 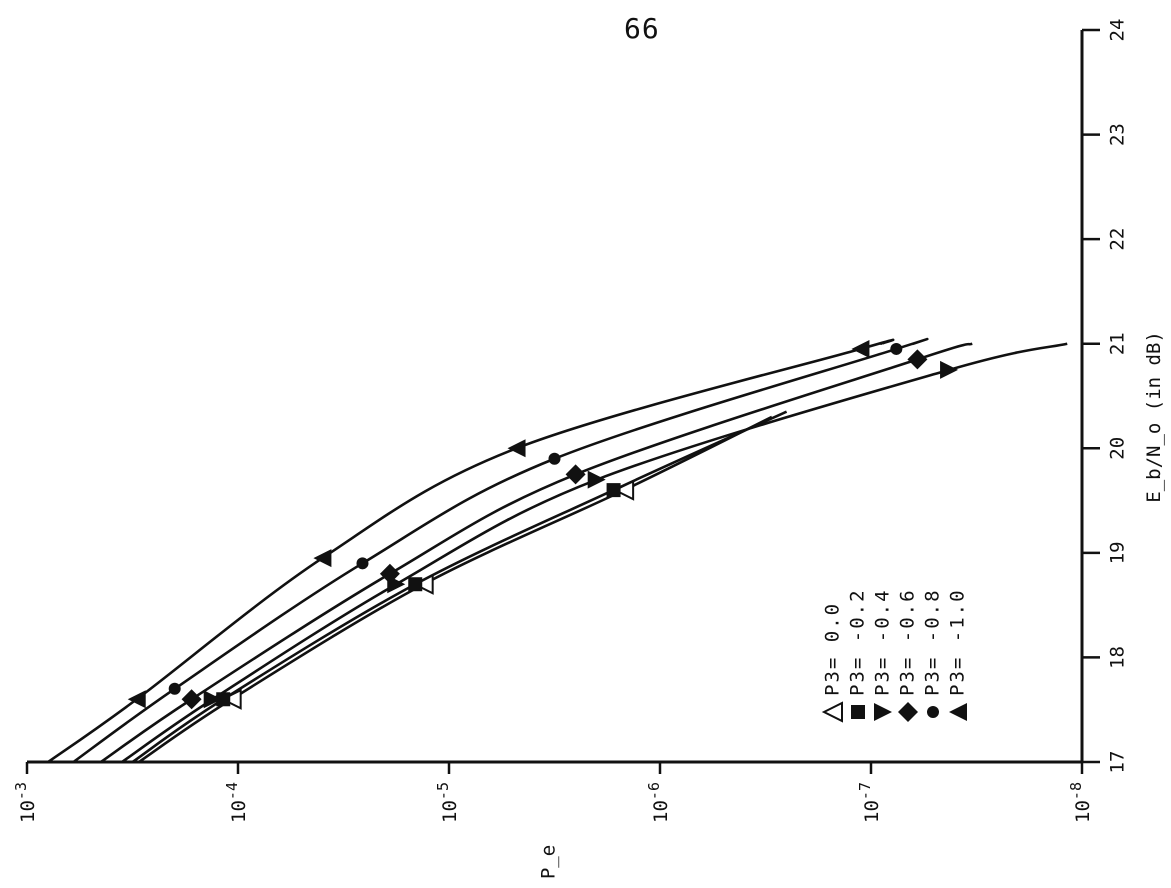 I want to click on ebno-tick-label: 18, so click(x=1118, y=657).